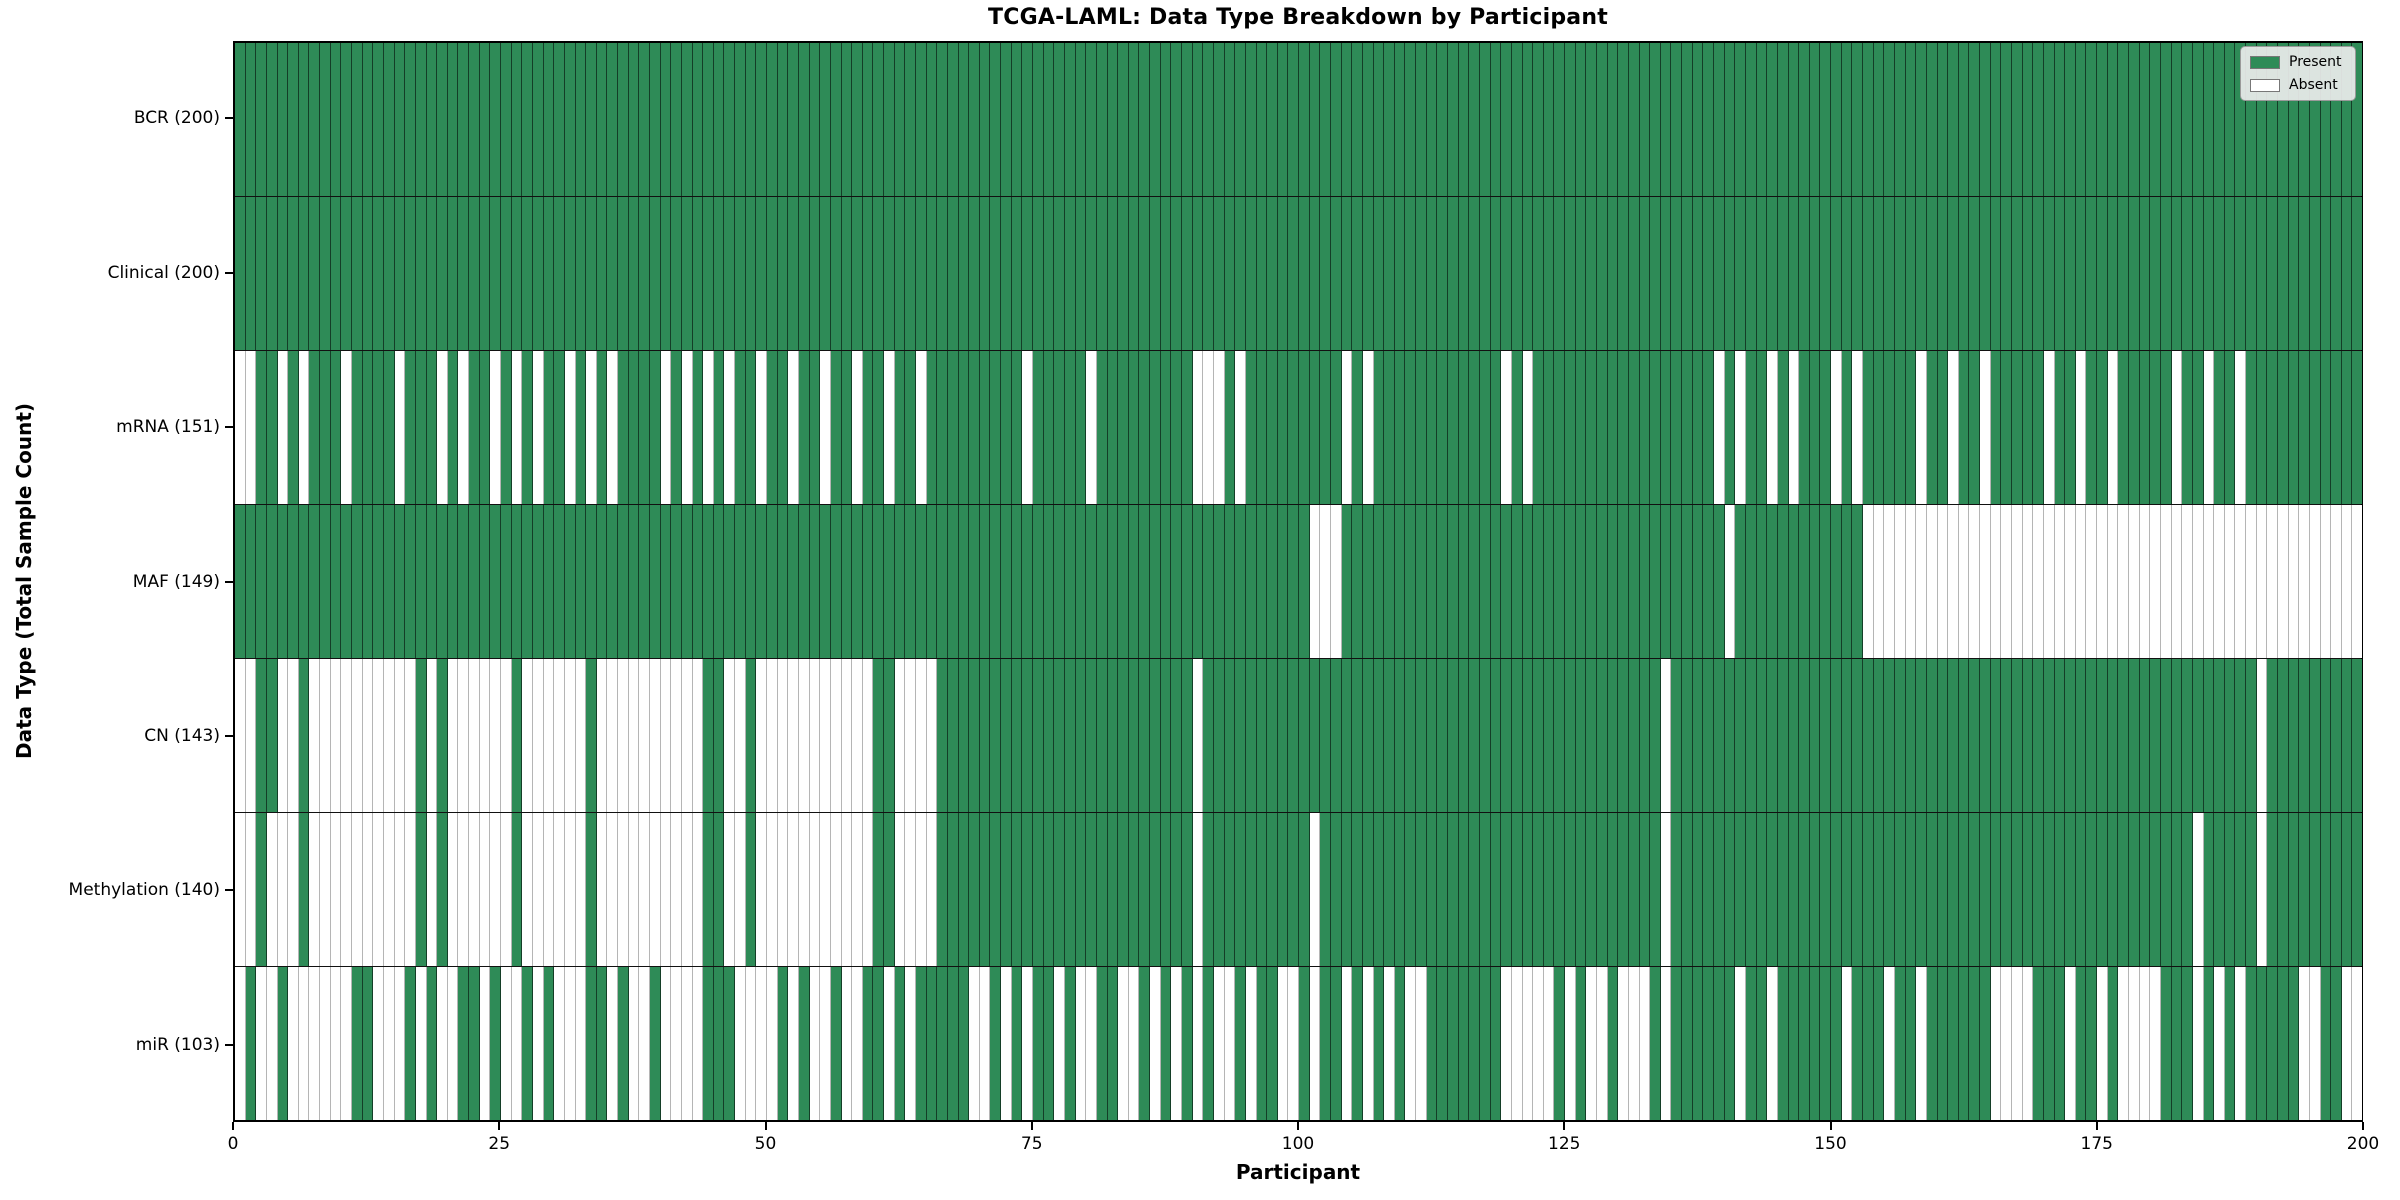 This screenshot has height=1200, width=2400. I want to click on y-tick-label-Clinical: Clinical (200), so click(163, 272).